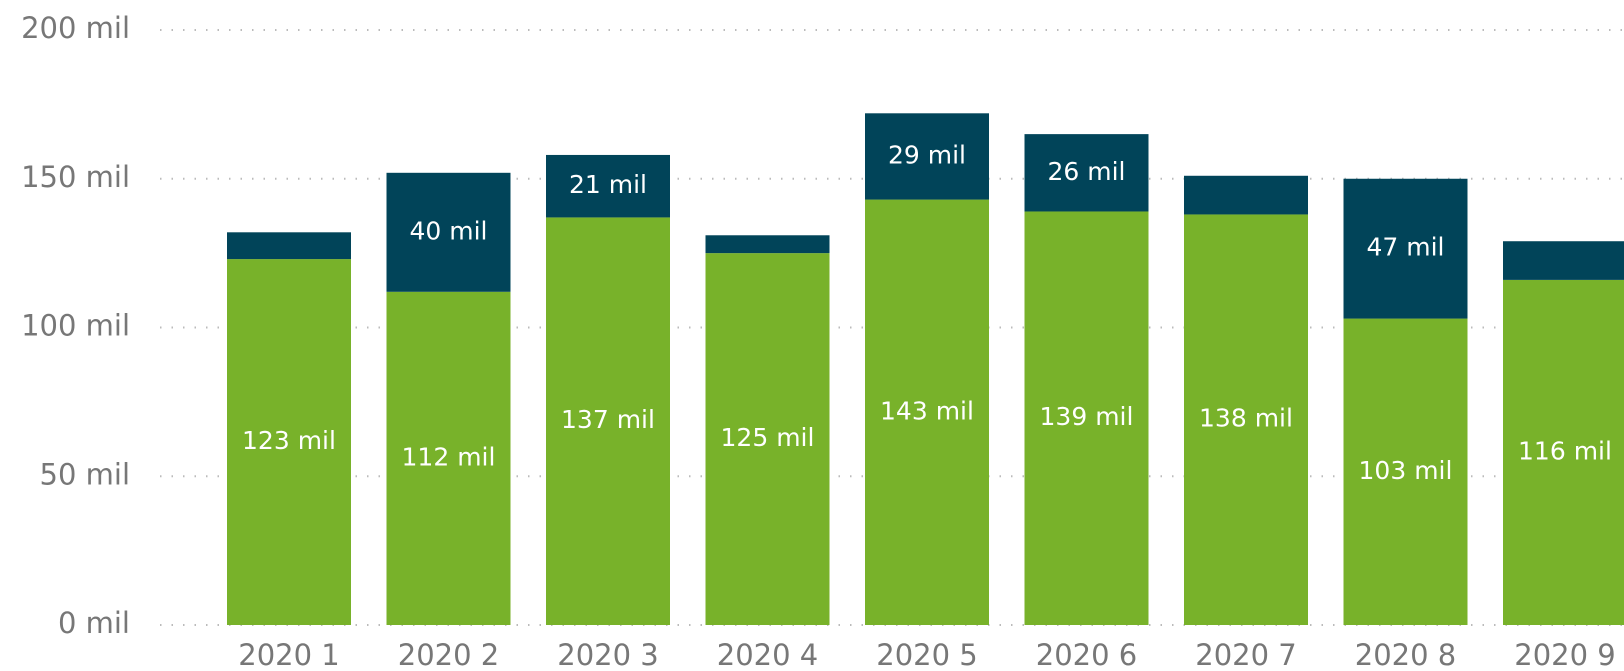 Image resolution: width=1624 pixels, height=671 pixels. What do you see at coordinates (1086, 654) in the screenshot?
I see `x-tick-label: 2020 6` at bounding box center [1086, 654].